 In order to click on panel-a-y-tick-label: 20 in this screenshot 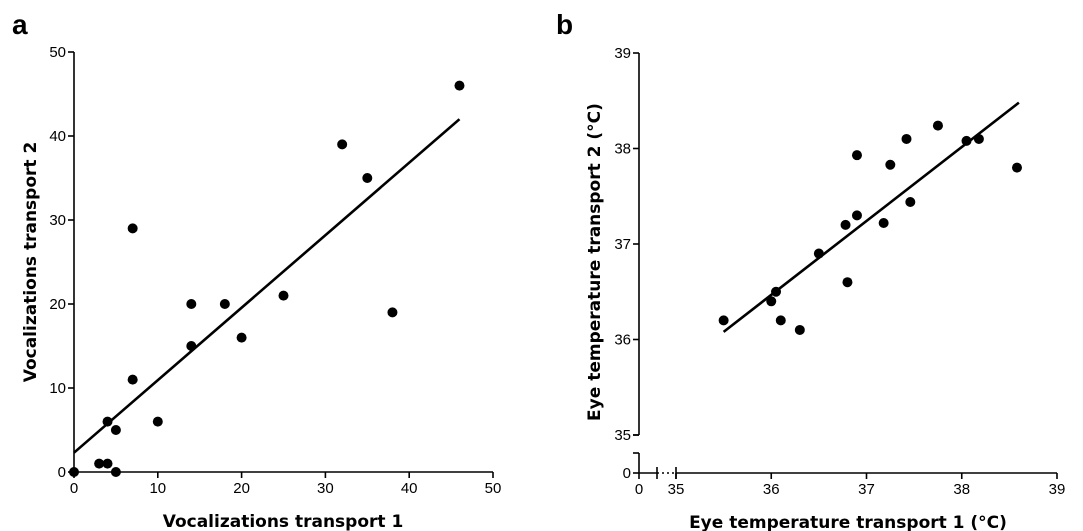, I will do `click(57, 304)`.